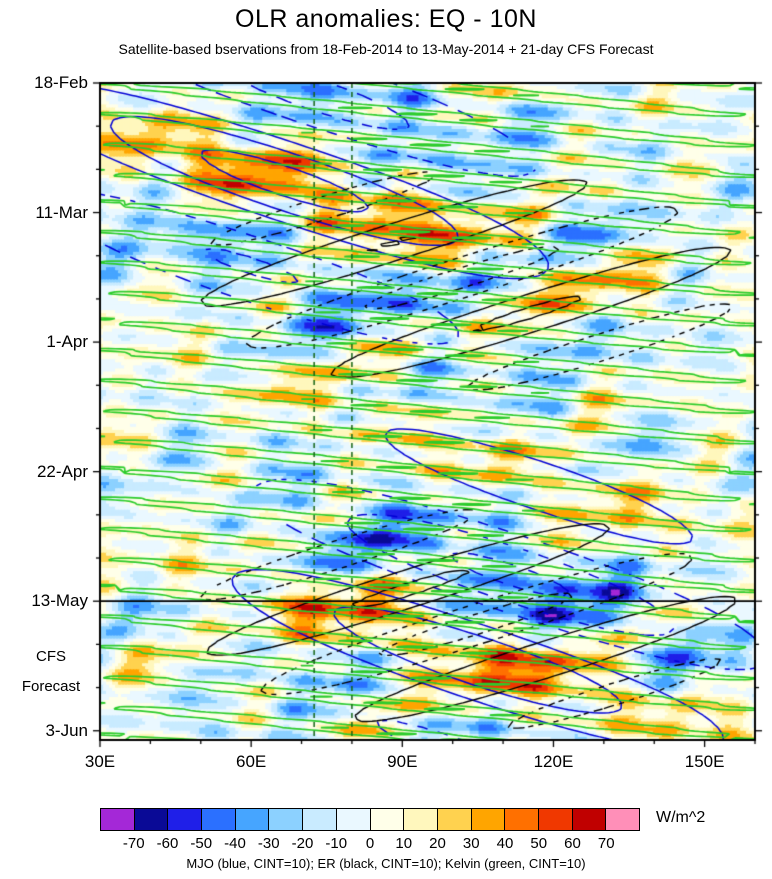  I want to click on colorbar-tick-label: -10, so click(336, 843).